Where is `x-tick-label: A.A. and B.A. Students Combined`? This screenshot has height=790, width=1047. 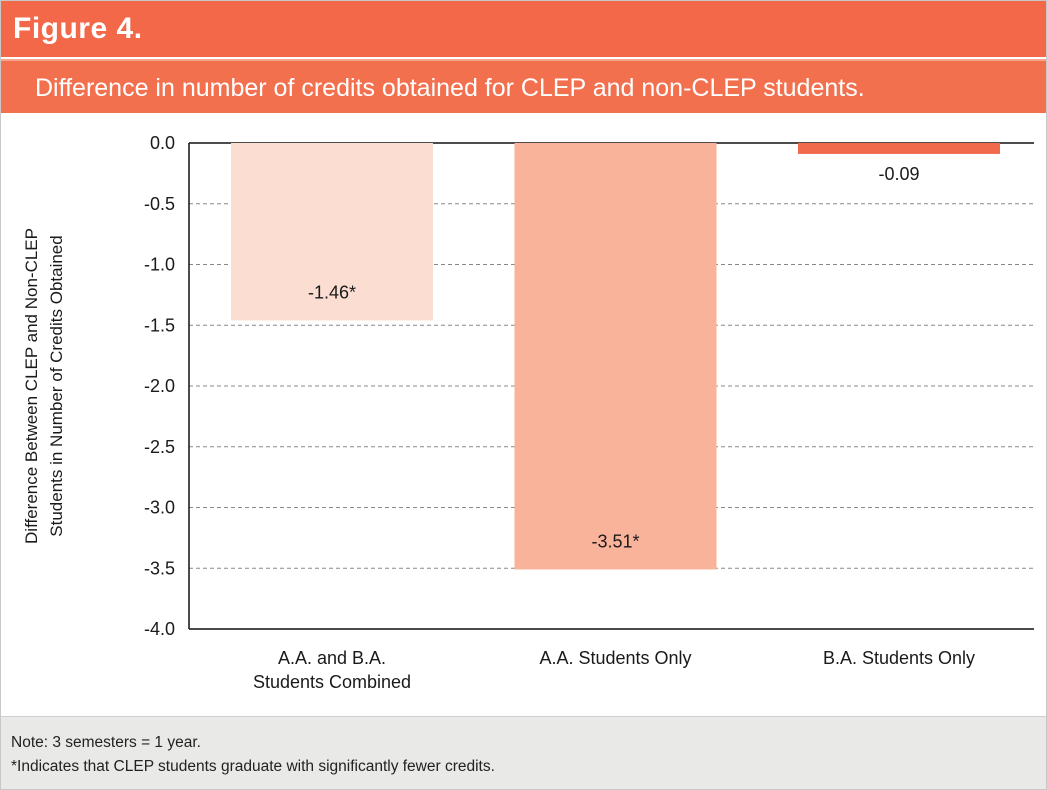
x-tick-label: A.A. and B.A. Students Combined is located at coordinates (332, 670).